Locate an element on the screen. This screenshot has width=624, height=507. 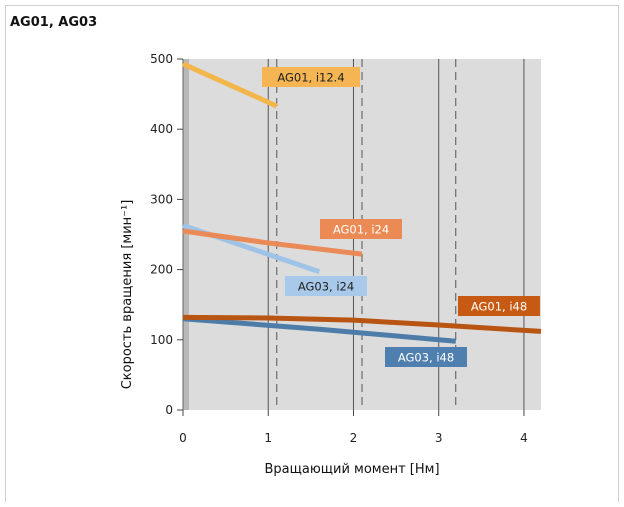
series-tag-label-3: AG03, i48 is located at coordinates (426, 358).